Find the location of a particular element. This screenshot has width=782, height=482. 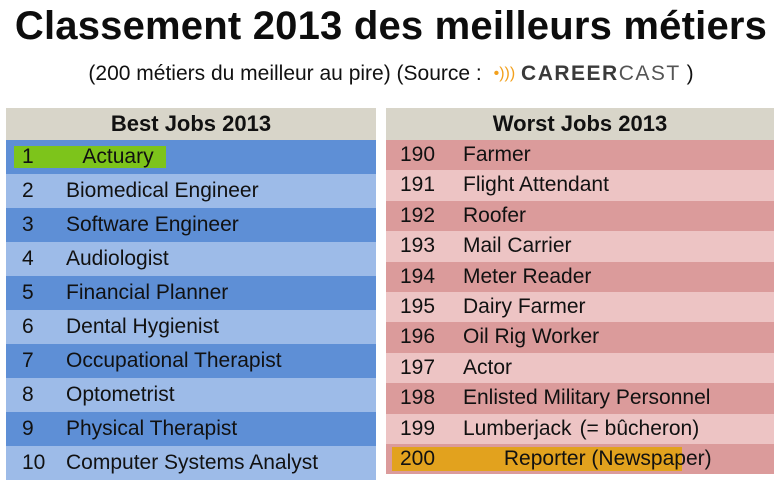

rank: 7 is located at coordinates (28, 360).